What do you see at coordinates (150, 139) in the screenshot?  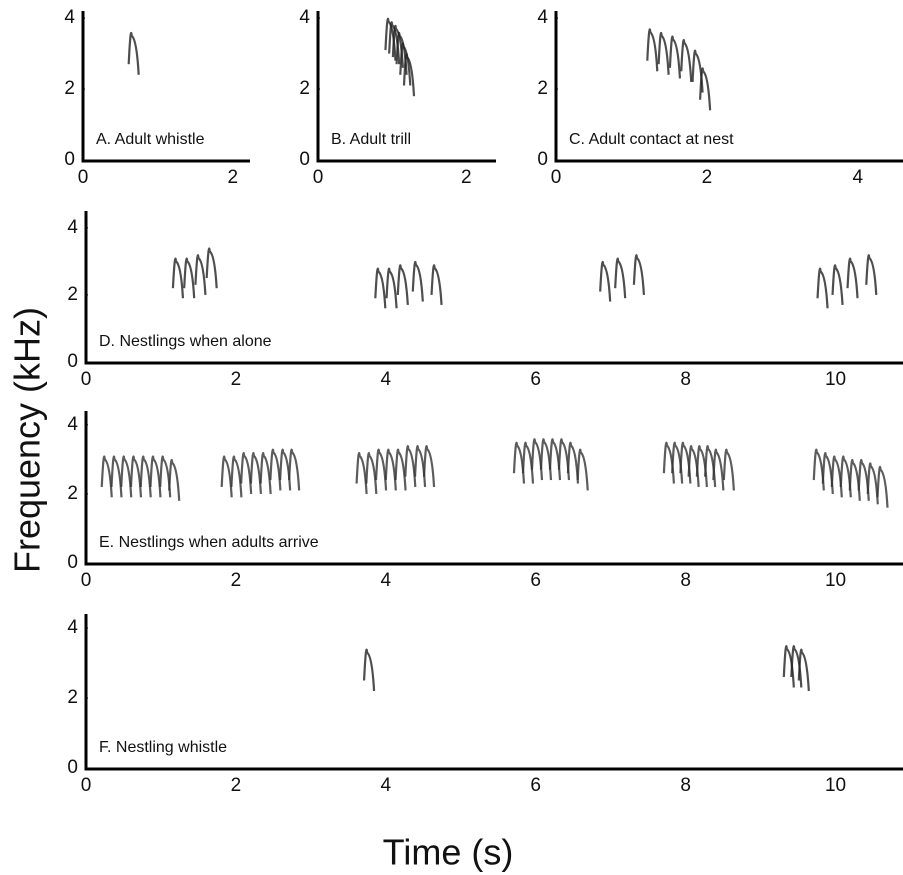 I see `panel-label: A. Adult whistle` at bounding box center [150, 139].